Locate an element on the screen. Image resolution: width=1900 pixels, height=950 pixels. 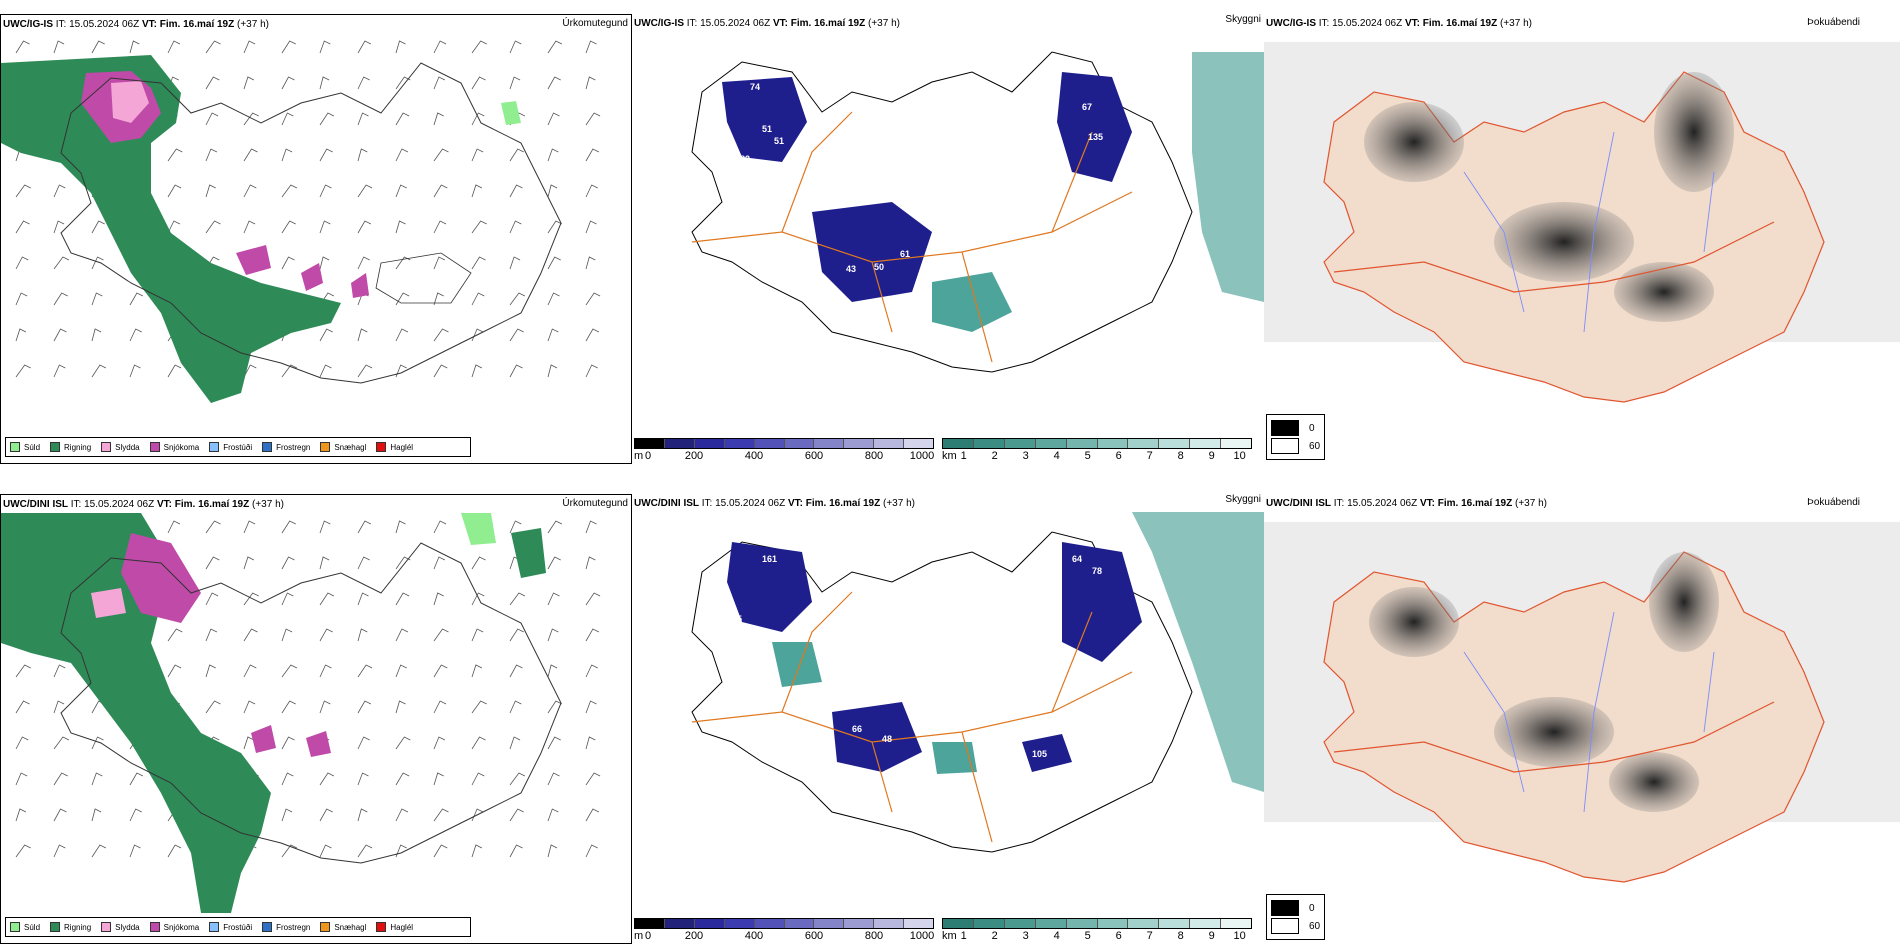
legend-item: Snjókoma is located at coordinates (174, 927).